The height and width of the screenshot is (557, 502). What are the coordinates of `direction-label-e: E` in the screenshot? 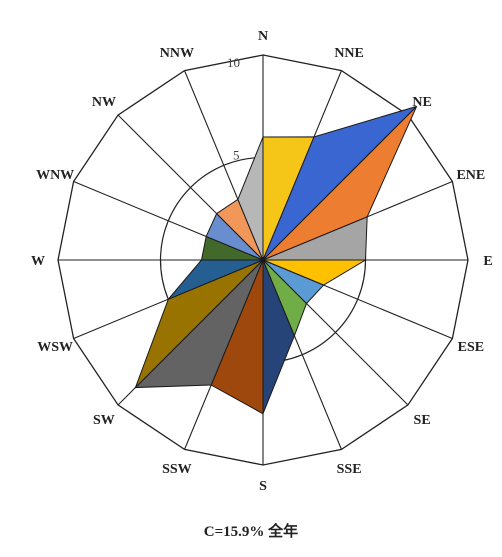 It's located at (487, 261).